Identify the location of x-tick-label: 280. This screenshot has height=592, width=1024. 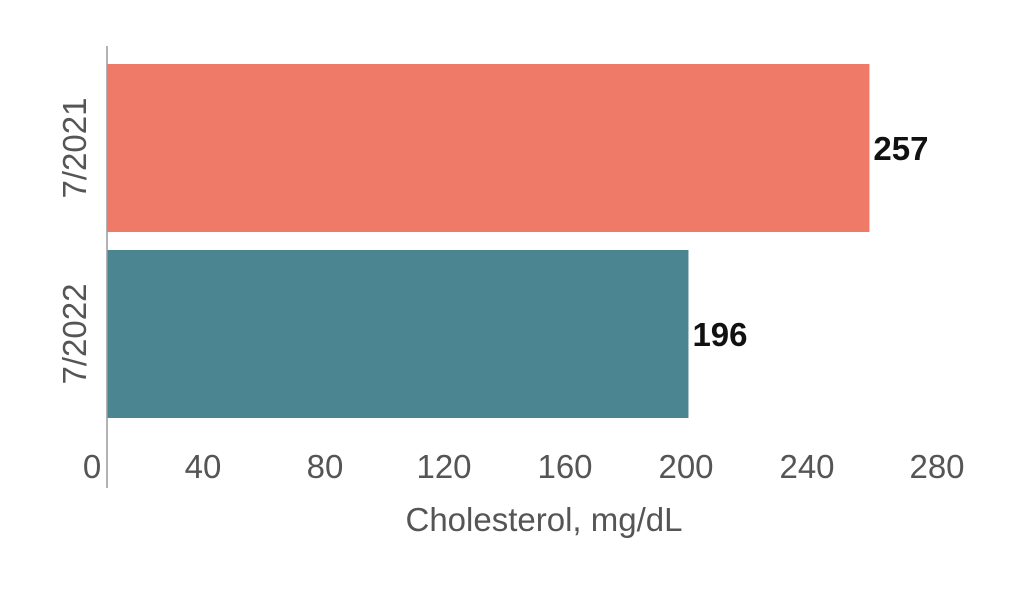
(936, 466).